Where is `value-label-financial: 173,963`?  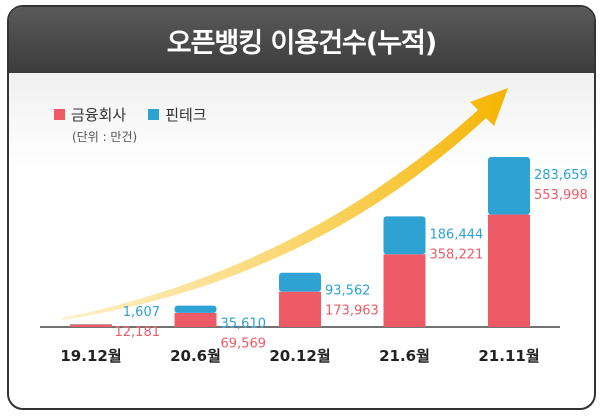
value-label-financial: 173,963 is located at coordinates (352, 311).